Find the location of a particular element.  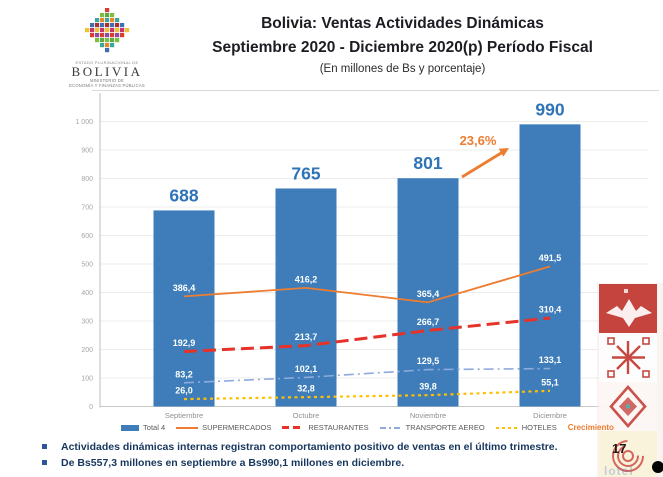

series-value-label: 32,8 is located at coordinates (306, 389).